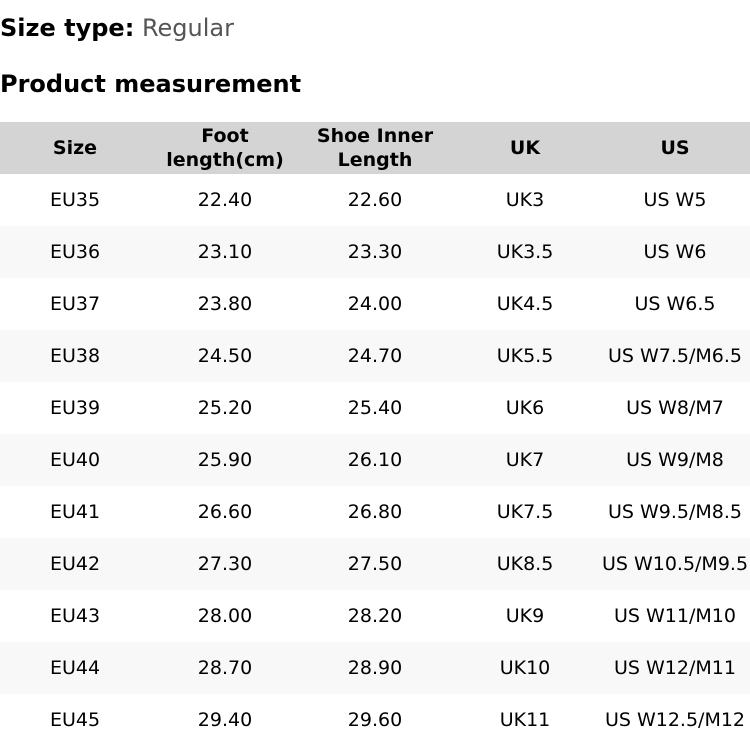 The height and width of the screenshot is (746, 750). What do you see at coordinates (225, 356) in the screenshot?
I see `cell-foot-length: 24.50` at bounding box center [225, 356].